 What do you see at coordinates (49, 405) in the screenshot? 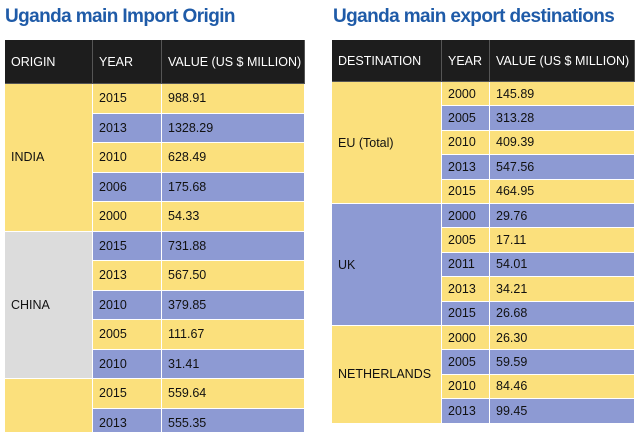
I see `group-cell` at bounding box center [49, 405].